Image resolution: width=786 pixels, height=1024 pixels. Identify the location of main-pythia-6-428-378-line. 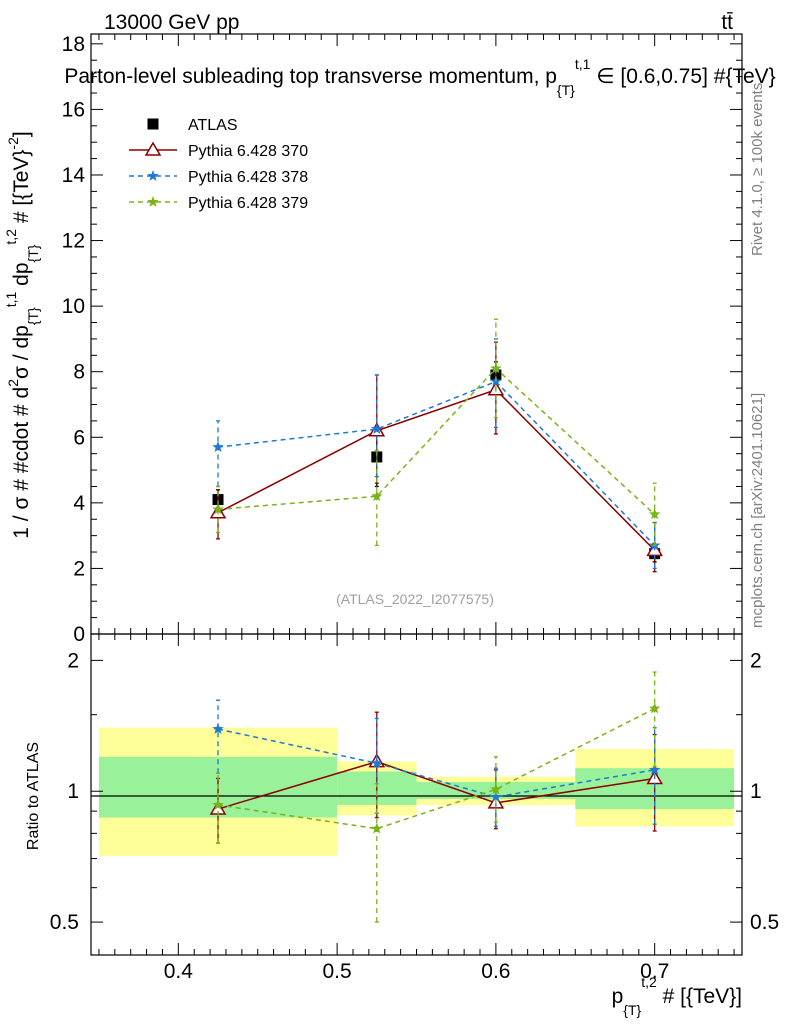
(436, 463).